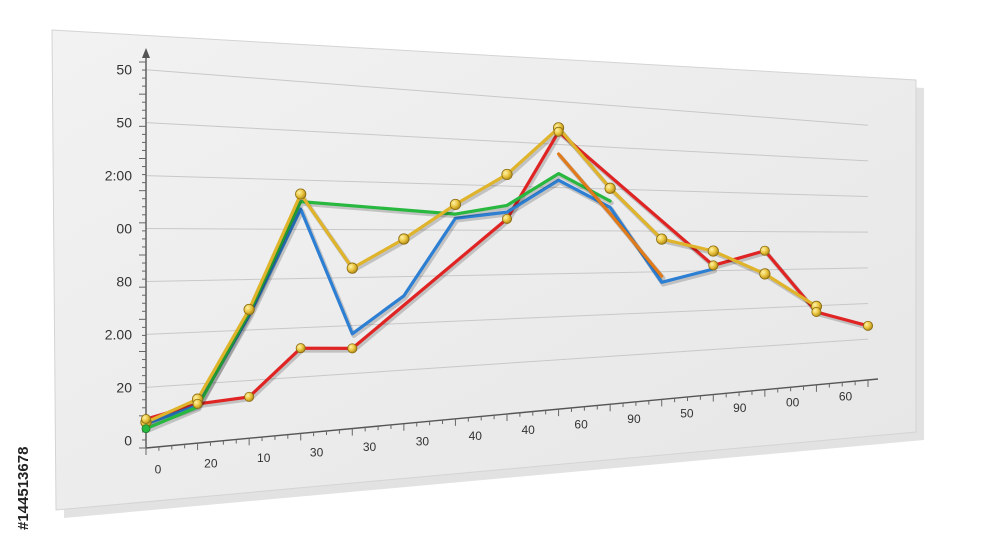 This screenshot has width=1000, height=545. What do you see at coordinates (128, 440) in the screenshot?
I see `y-tick-label: 0` at bounding box center [128, 440].